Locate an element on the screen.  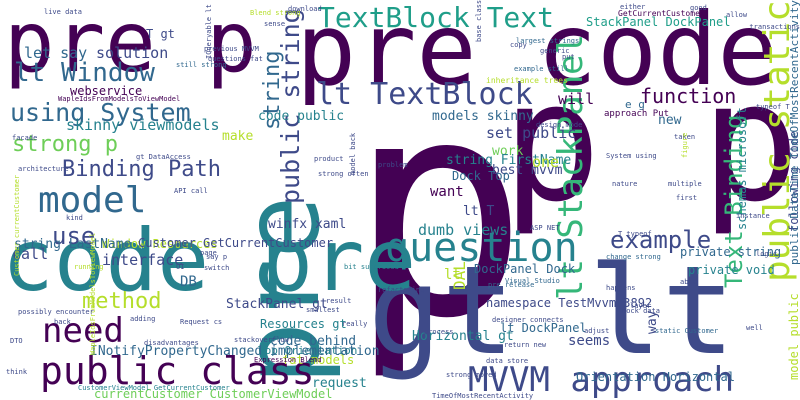
cloud-word: StackPanel gt is located at coordinates (277, 304).